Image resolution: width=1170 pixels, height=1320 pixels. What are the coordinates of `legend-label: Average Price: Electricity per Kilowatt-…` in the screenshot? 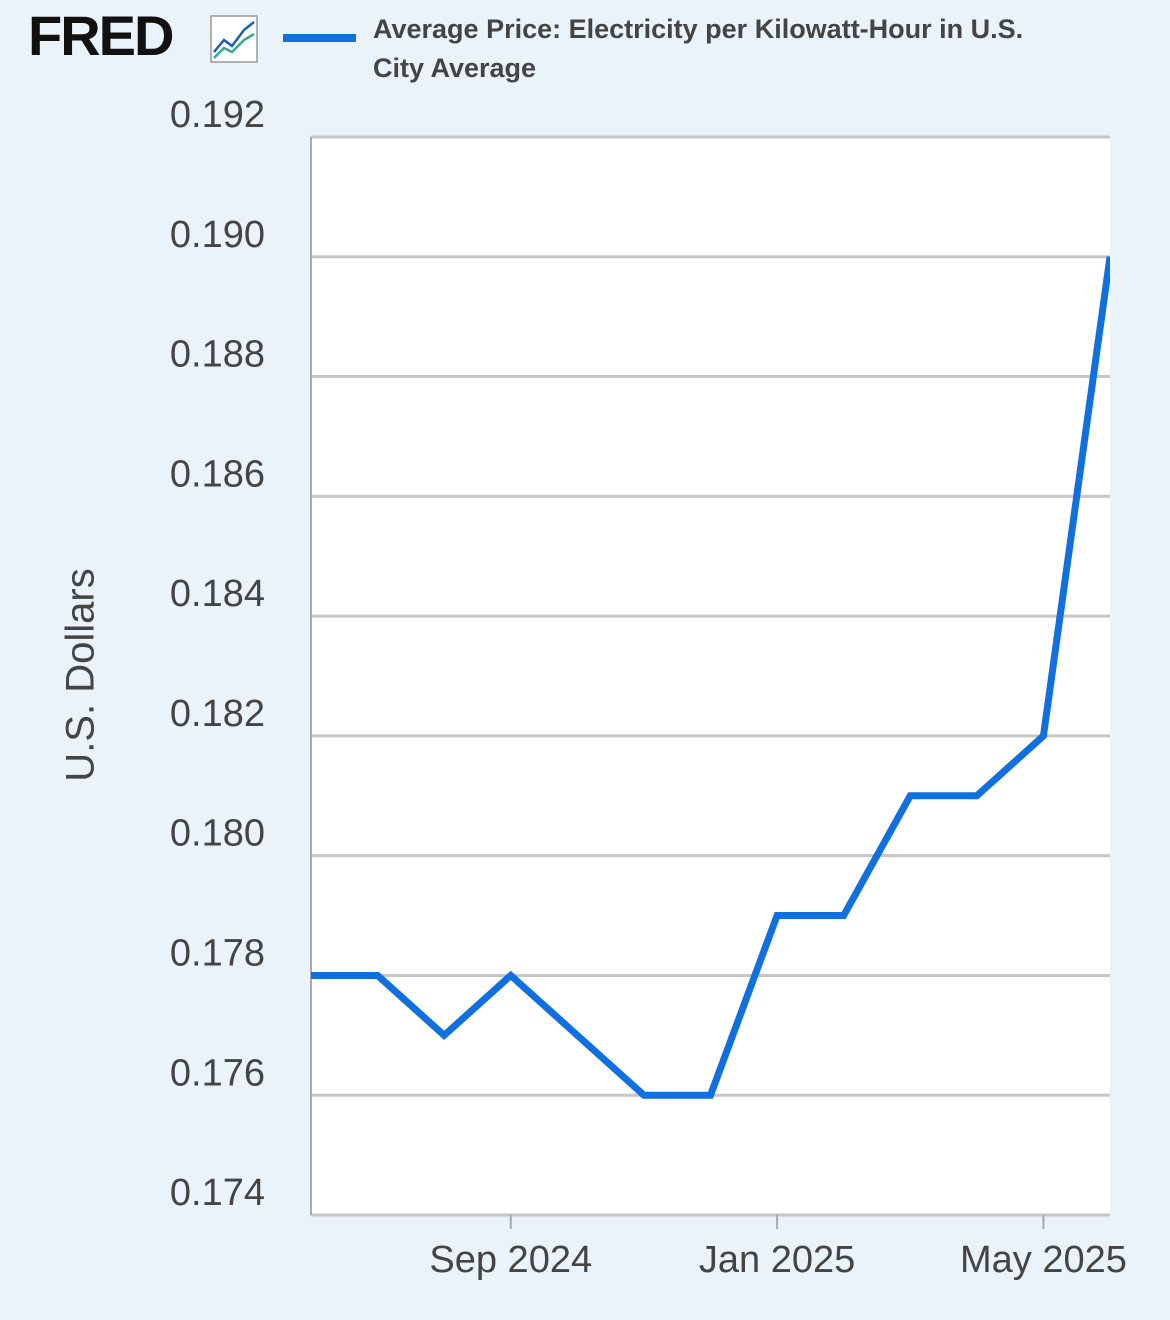 It's located at (698, 48).